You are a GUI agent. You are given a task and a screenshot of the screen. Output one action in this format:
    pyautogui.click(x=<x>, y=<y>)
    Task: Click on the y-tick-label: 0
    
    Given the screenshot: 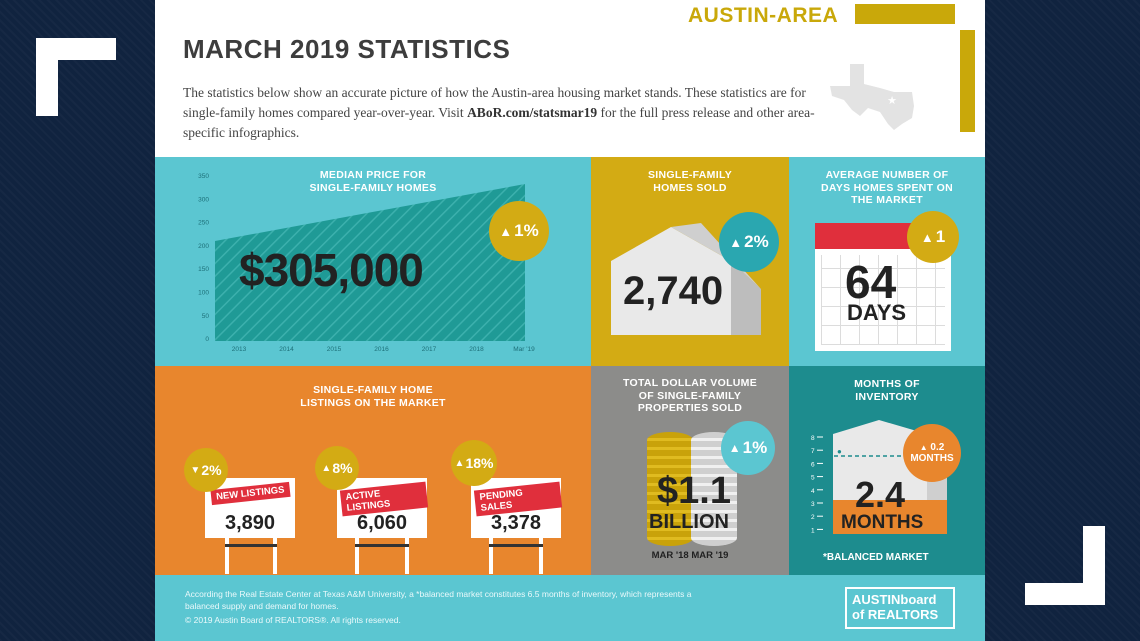 What is the action you would take?
    pyautogui.click(x=207, y=339)
    